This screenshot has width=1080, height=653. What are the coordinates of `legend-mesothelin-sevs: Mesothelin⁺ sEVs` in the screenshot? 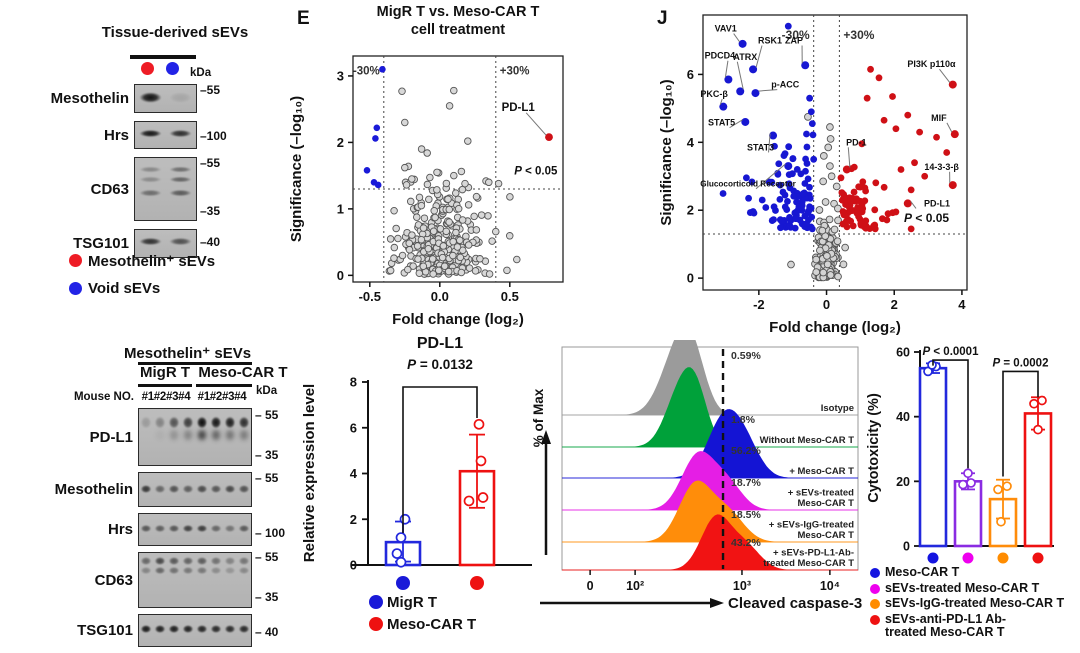 It's located at (151, 261).